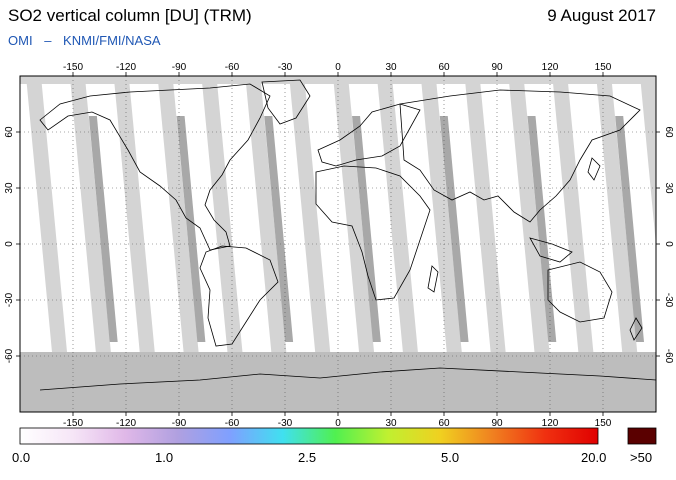  What do you see at coordinates (21, 457) in the screenshot?
I see `colorbar-label-0: 0.0` at bounding box center [21, 457].